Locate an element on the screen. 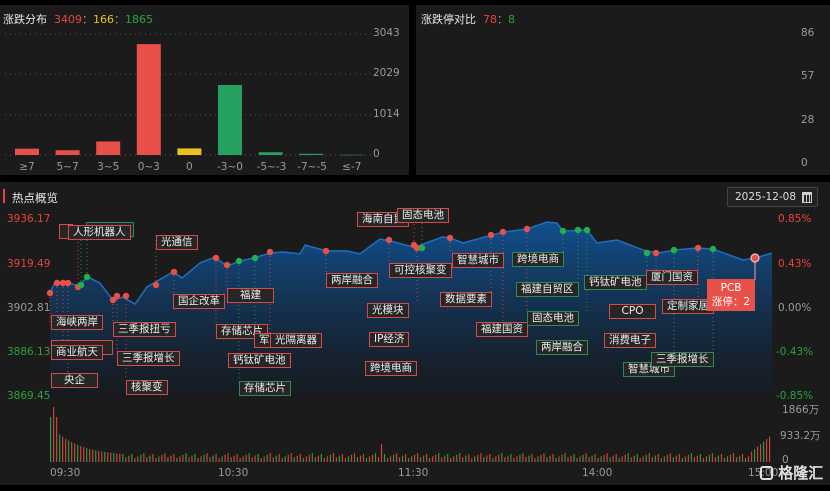 This screenshot has width=830, height=491. hot-tag: 定制家居 is located at coordinates (688, 306).